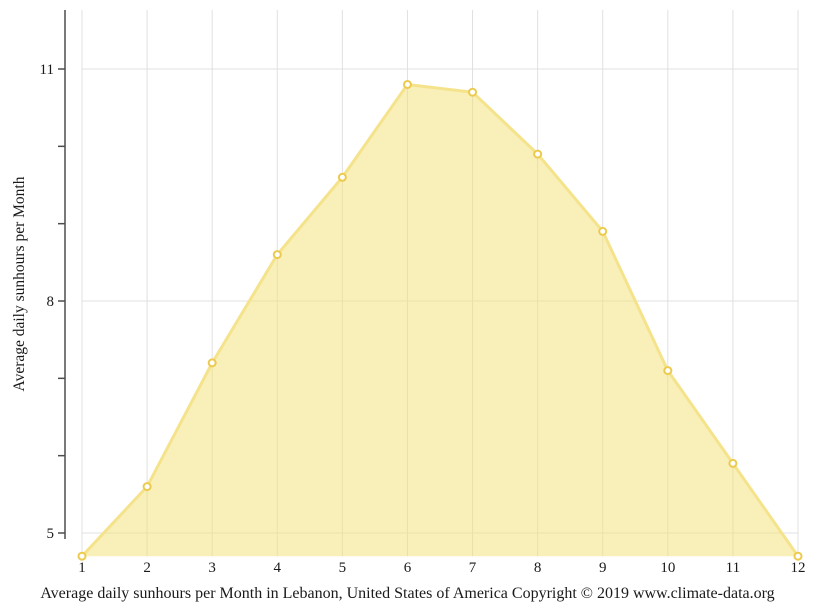 The image size is (815, 611). Describe the element at coordinates (343, 568) in the screenshot. I see `x-tick-label-5: 5` at that location.